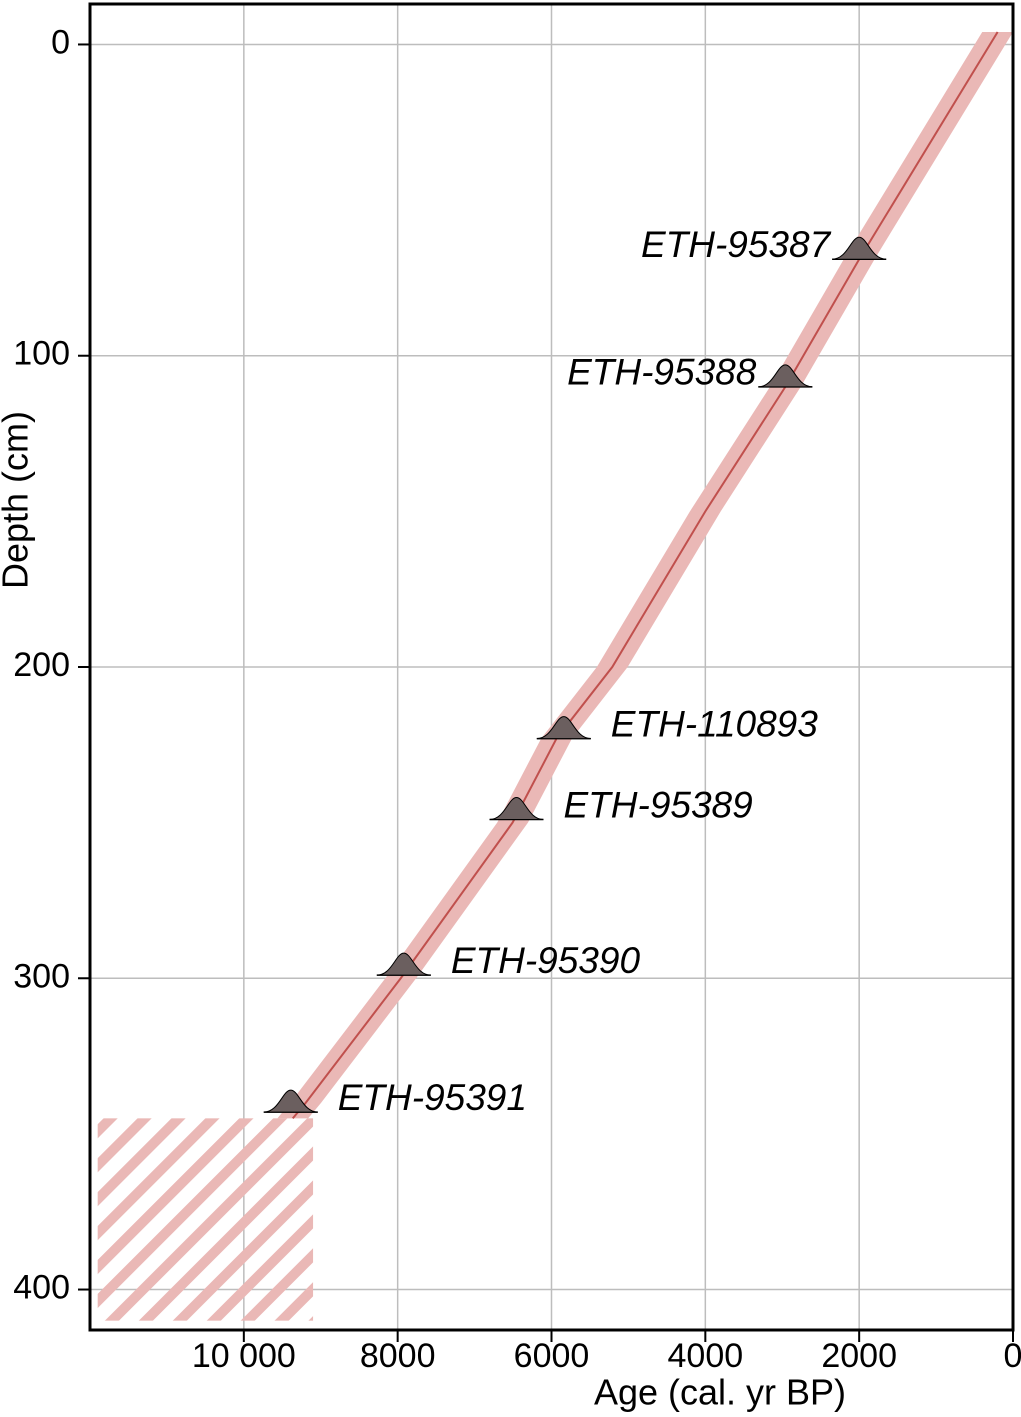 The image size is (1021, 1417). I want to click on date-label: ETH-95389, so click(658, 804).